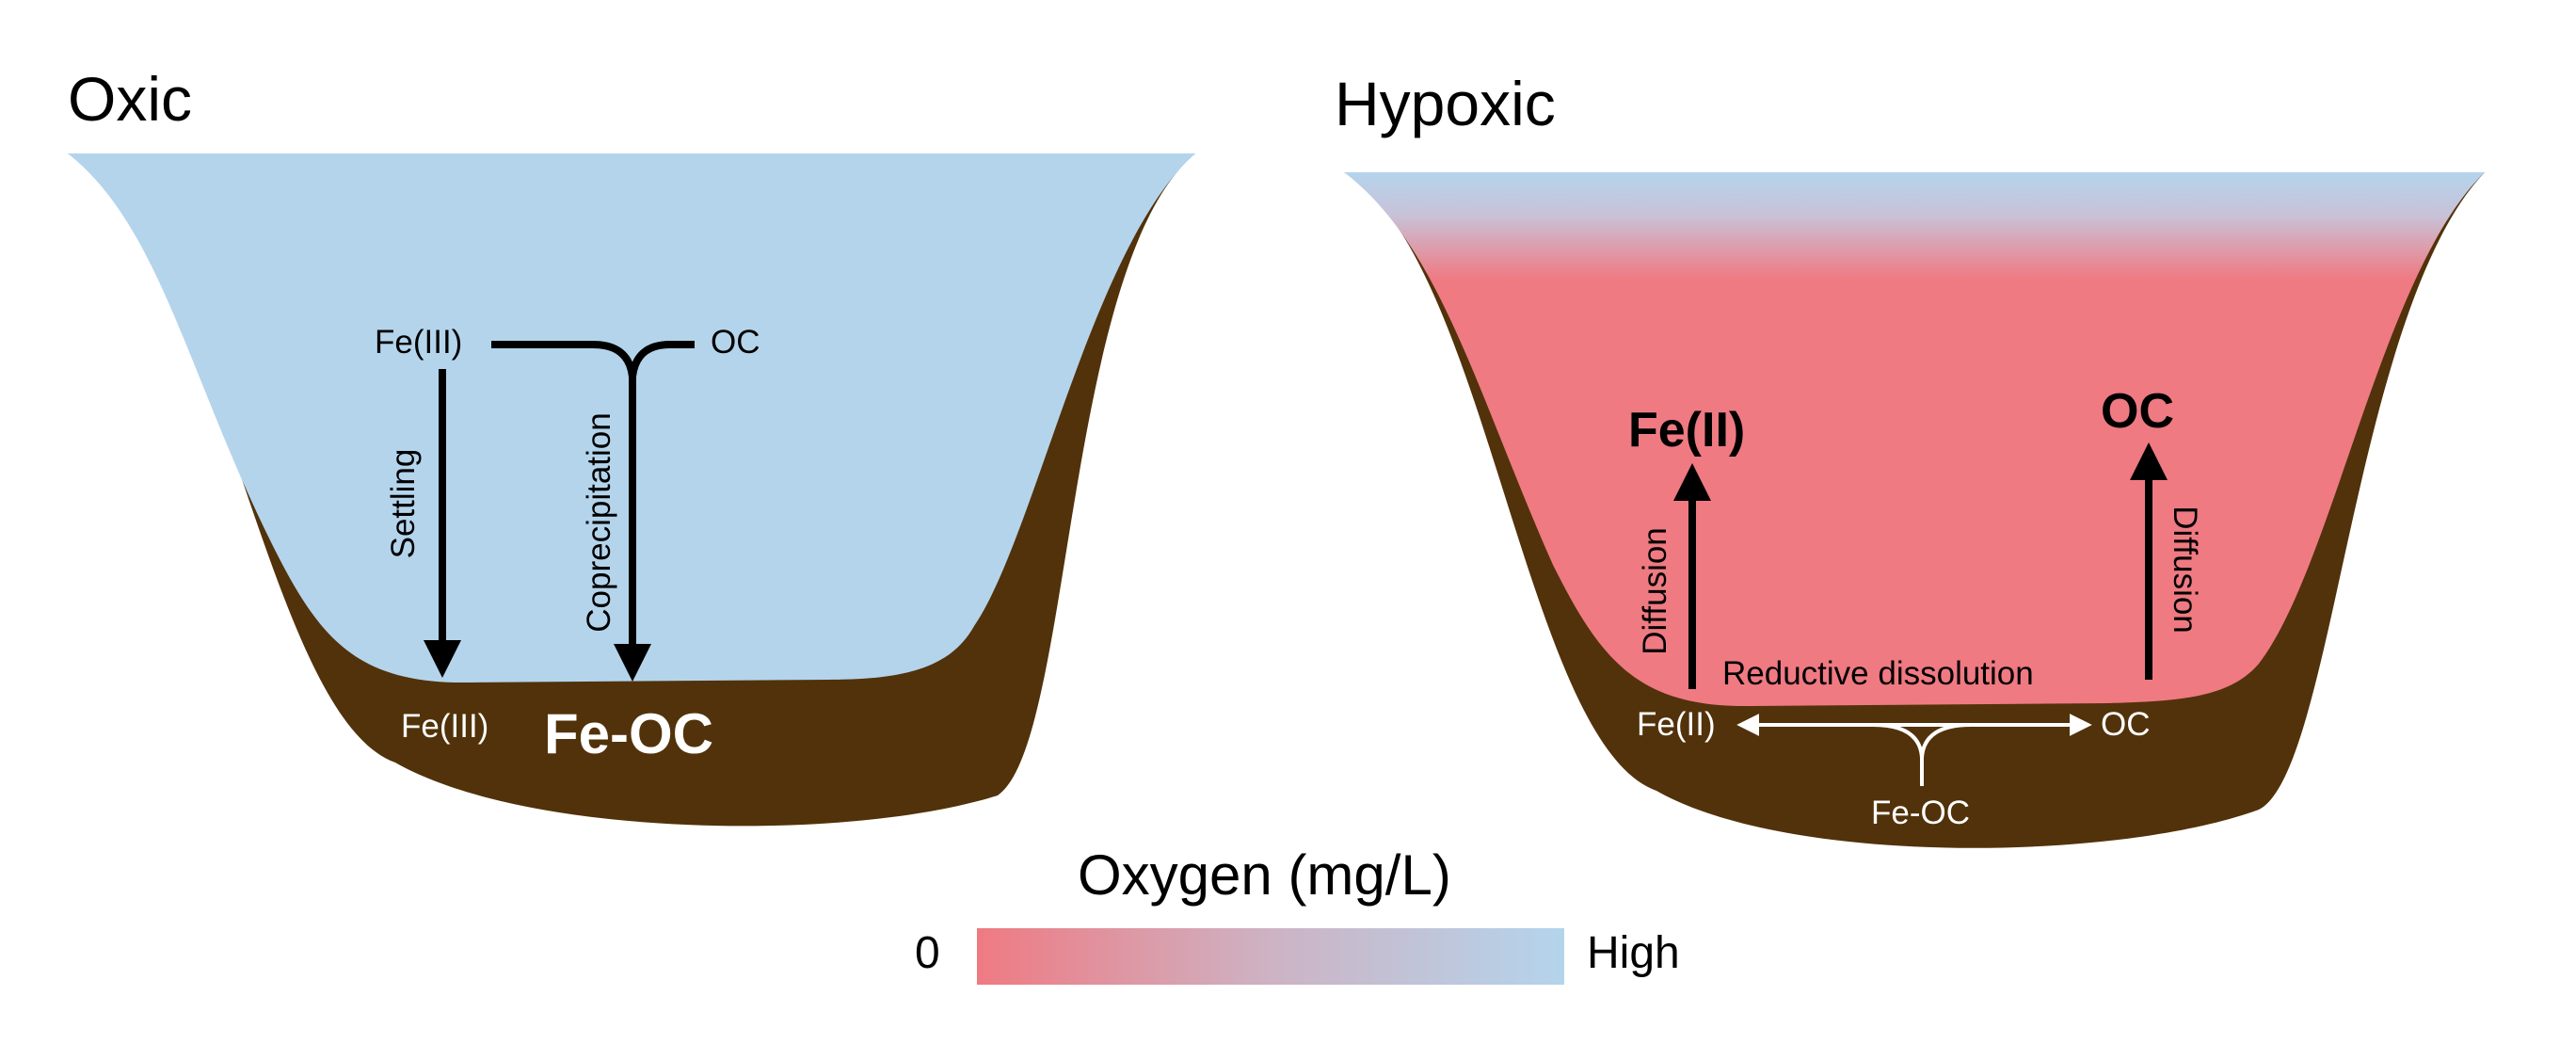 The image size is (2576, 1044). I want to click on hypoxic-title: Hypoxic, so click(1445, 103).